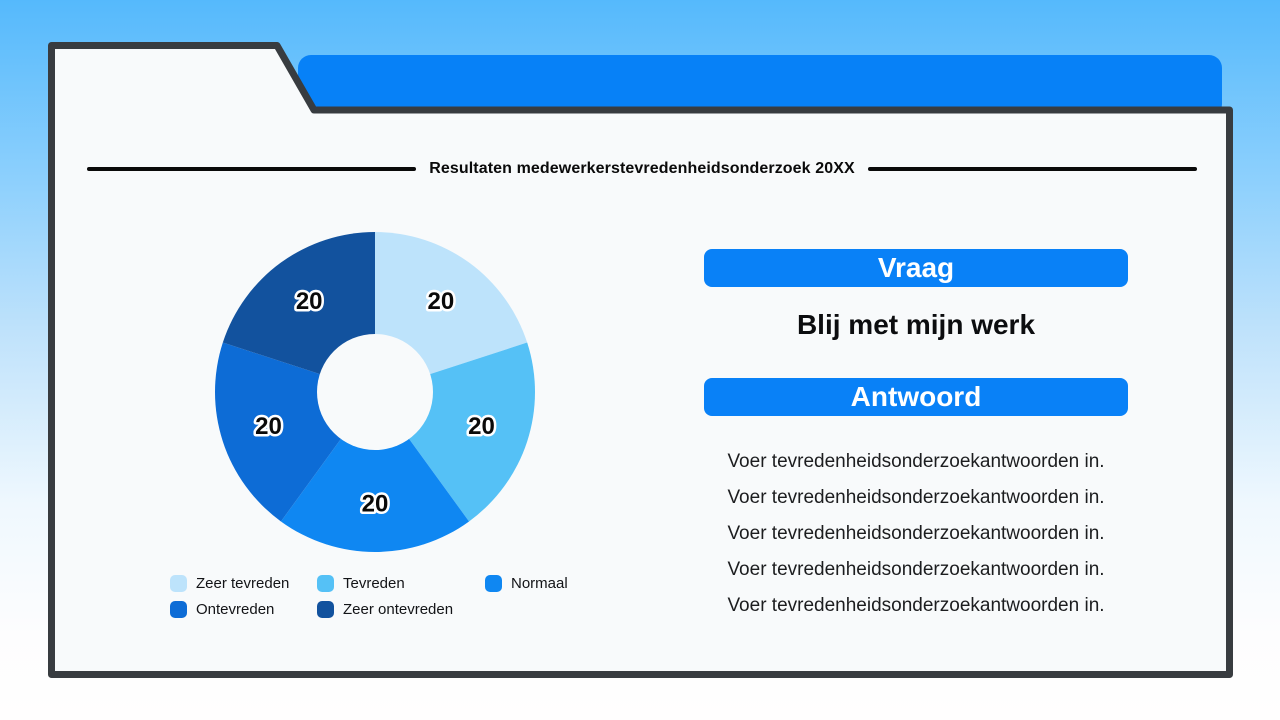 This screenshot has height=720, width=1280. What do you see at coordinates (760, 86) in the screenshot?
I see `folder-top-bar` at bounding box center [760, 86].